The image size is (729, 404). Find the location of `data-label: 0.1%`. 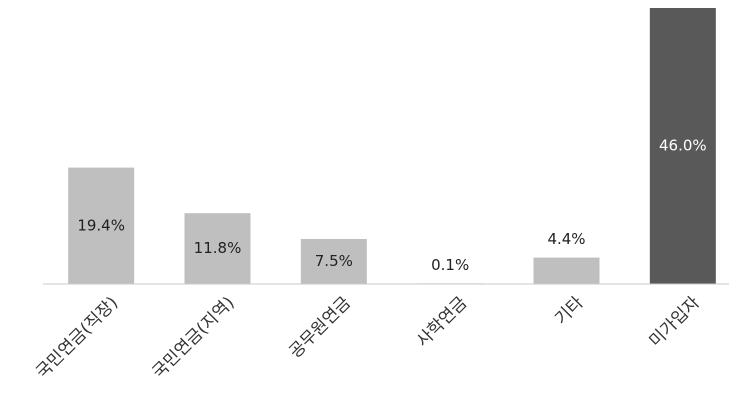

data-label: 0.1% is located at coordinates (450, 265).